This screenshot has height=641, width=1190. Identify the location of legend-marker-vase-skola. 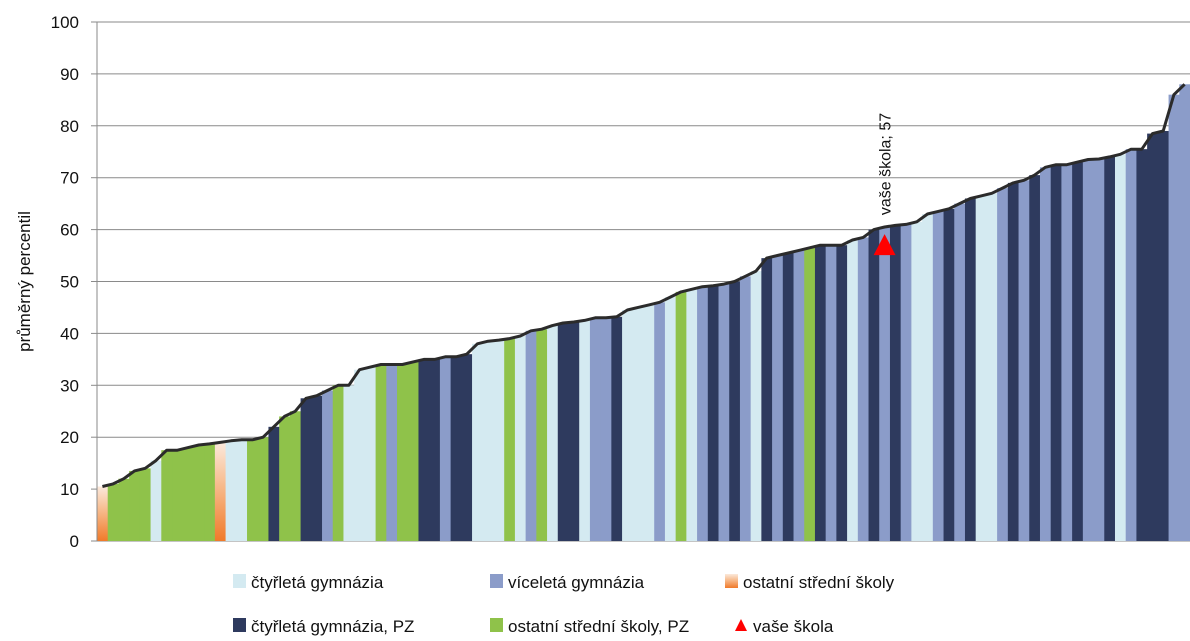
(741, 625).